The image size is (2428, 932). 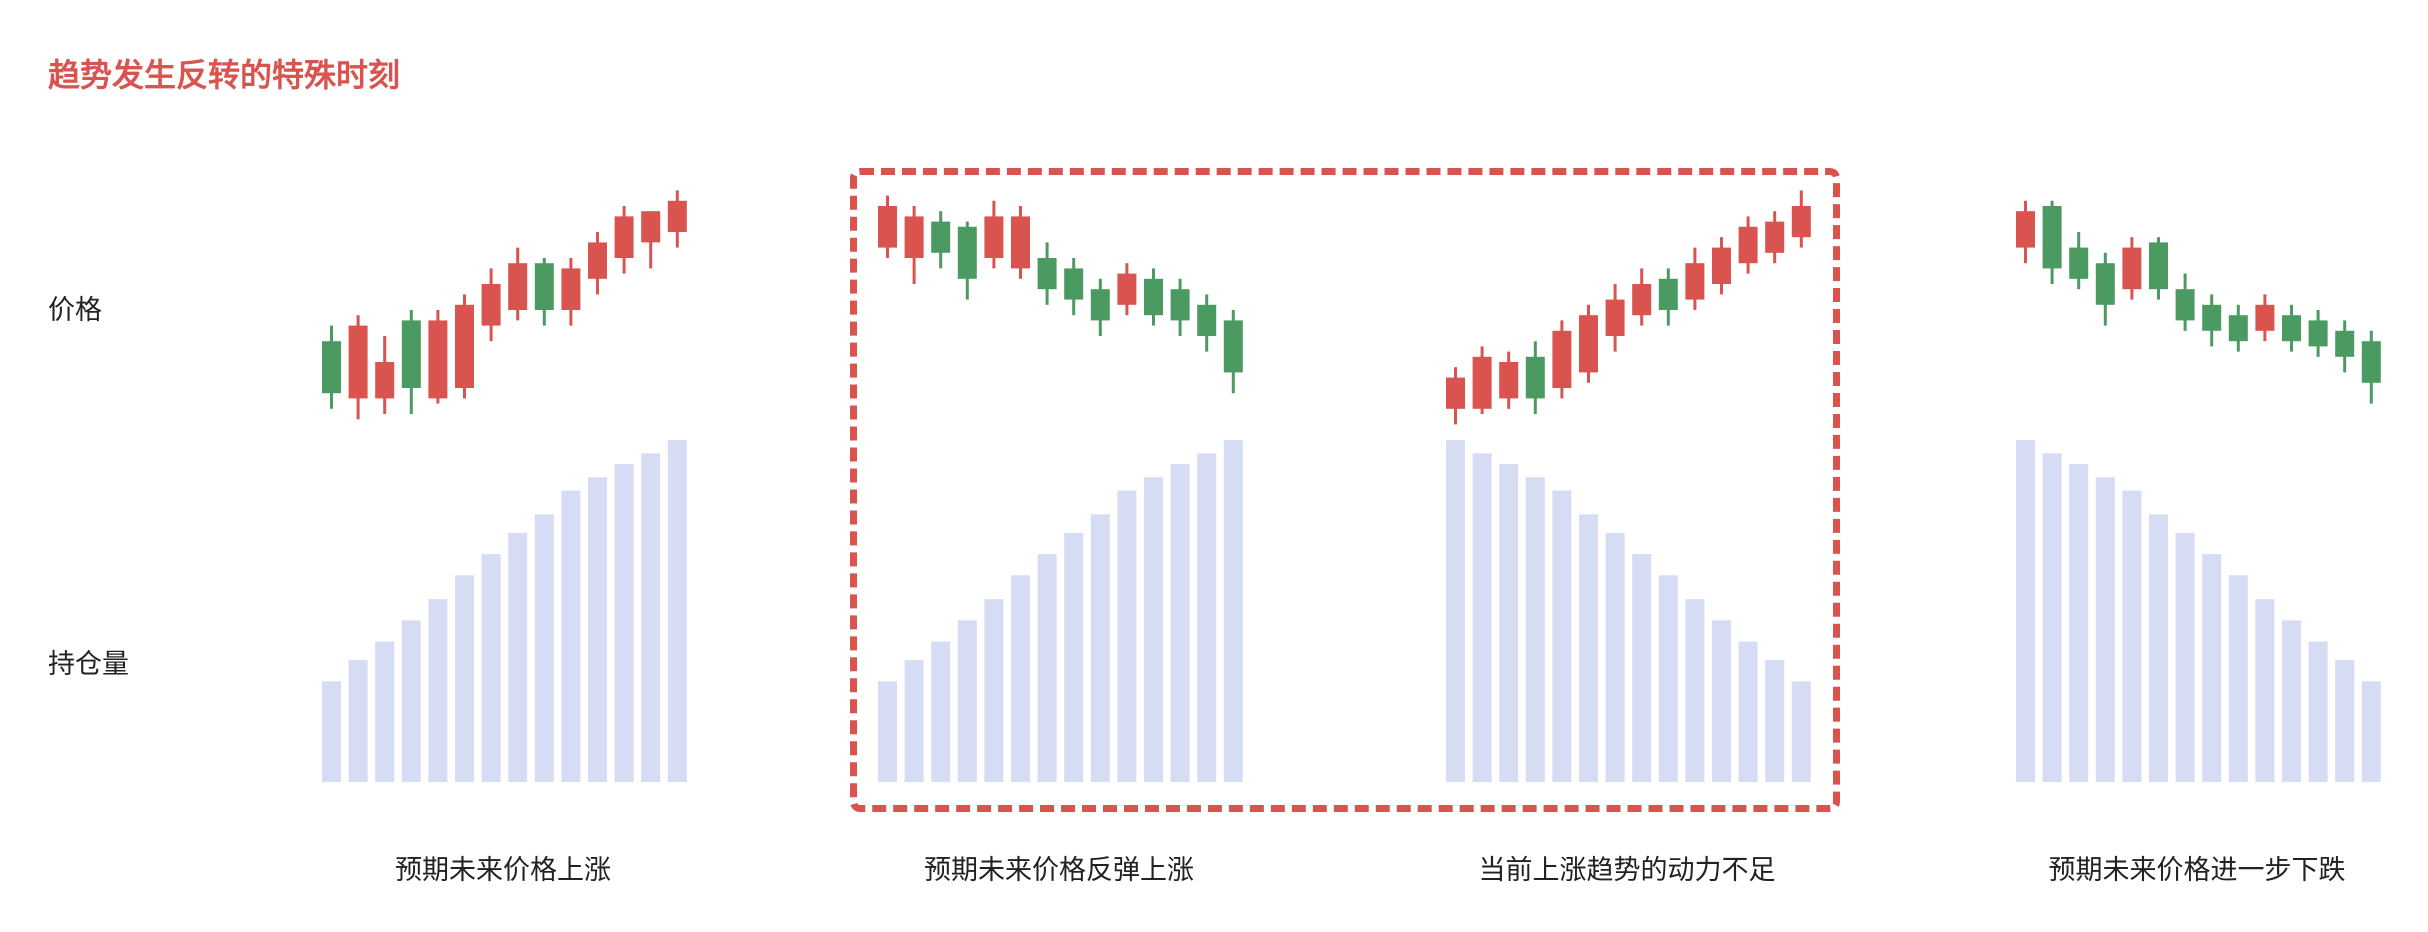 What do you see at coordinates (503, 870) in the screenshot?
I see `panel-caption: 预期未来价格上涨` at bounding box center [503, 870].